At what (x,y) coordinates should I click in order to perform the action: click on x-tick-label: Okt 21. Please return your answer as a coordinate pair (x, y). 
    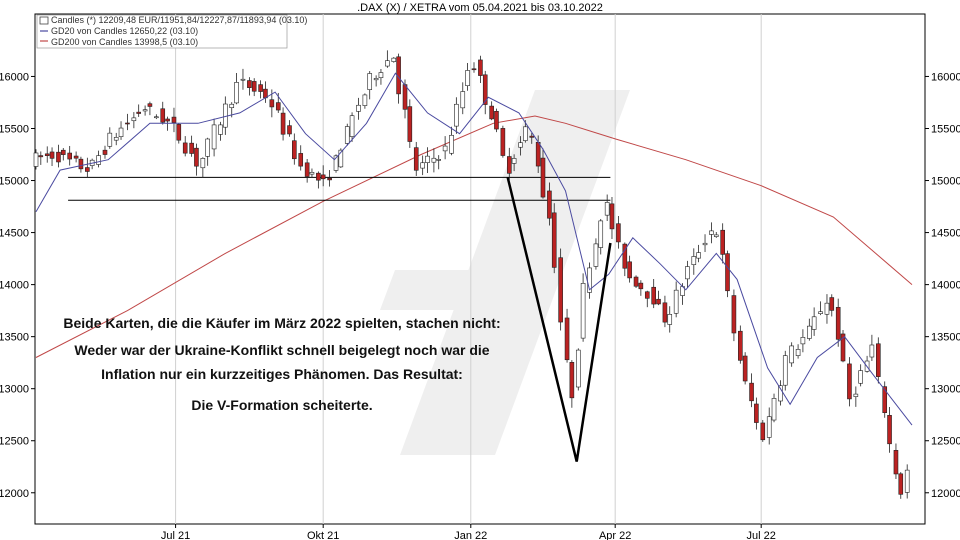
    Looking at the image, I should click on (323, 535).